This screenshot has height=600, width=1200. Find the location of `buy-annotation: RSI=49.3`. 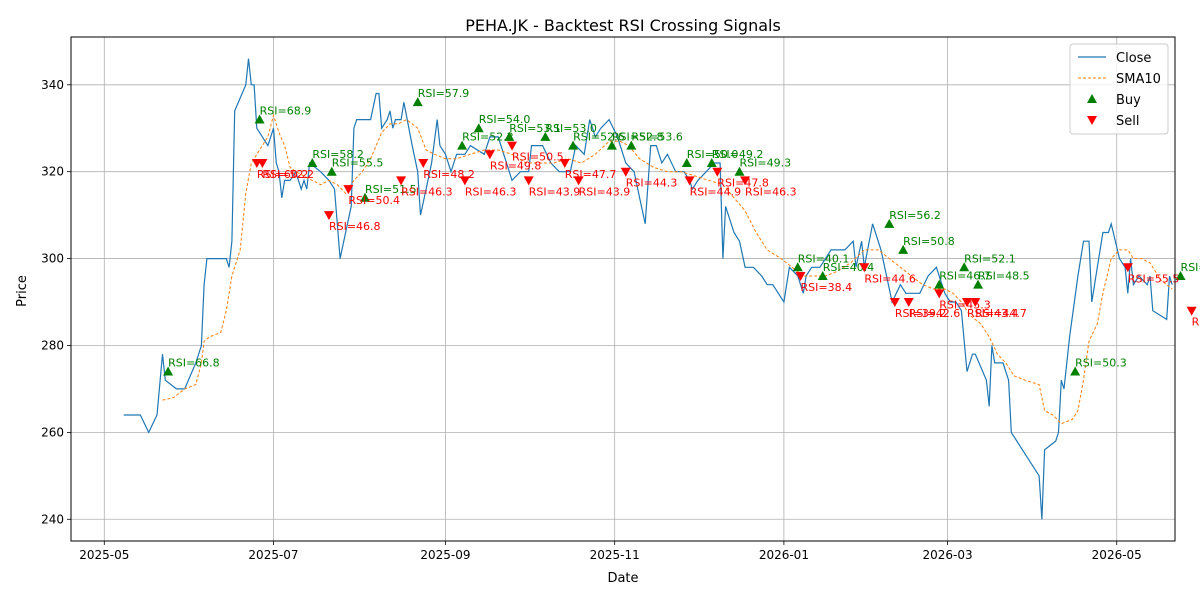

buy-annotation: RSI=49.3 is located at coordinates (766, 163).